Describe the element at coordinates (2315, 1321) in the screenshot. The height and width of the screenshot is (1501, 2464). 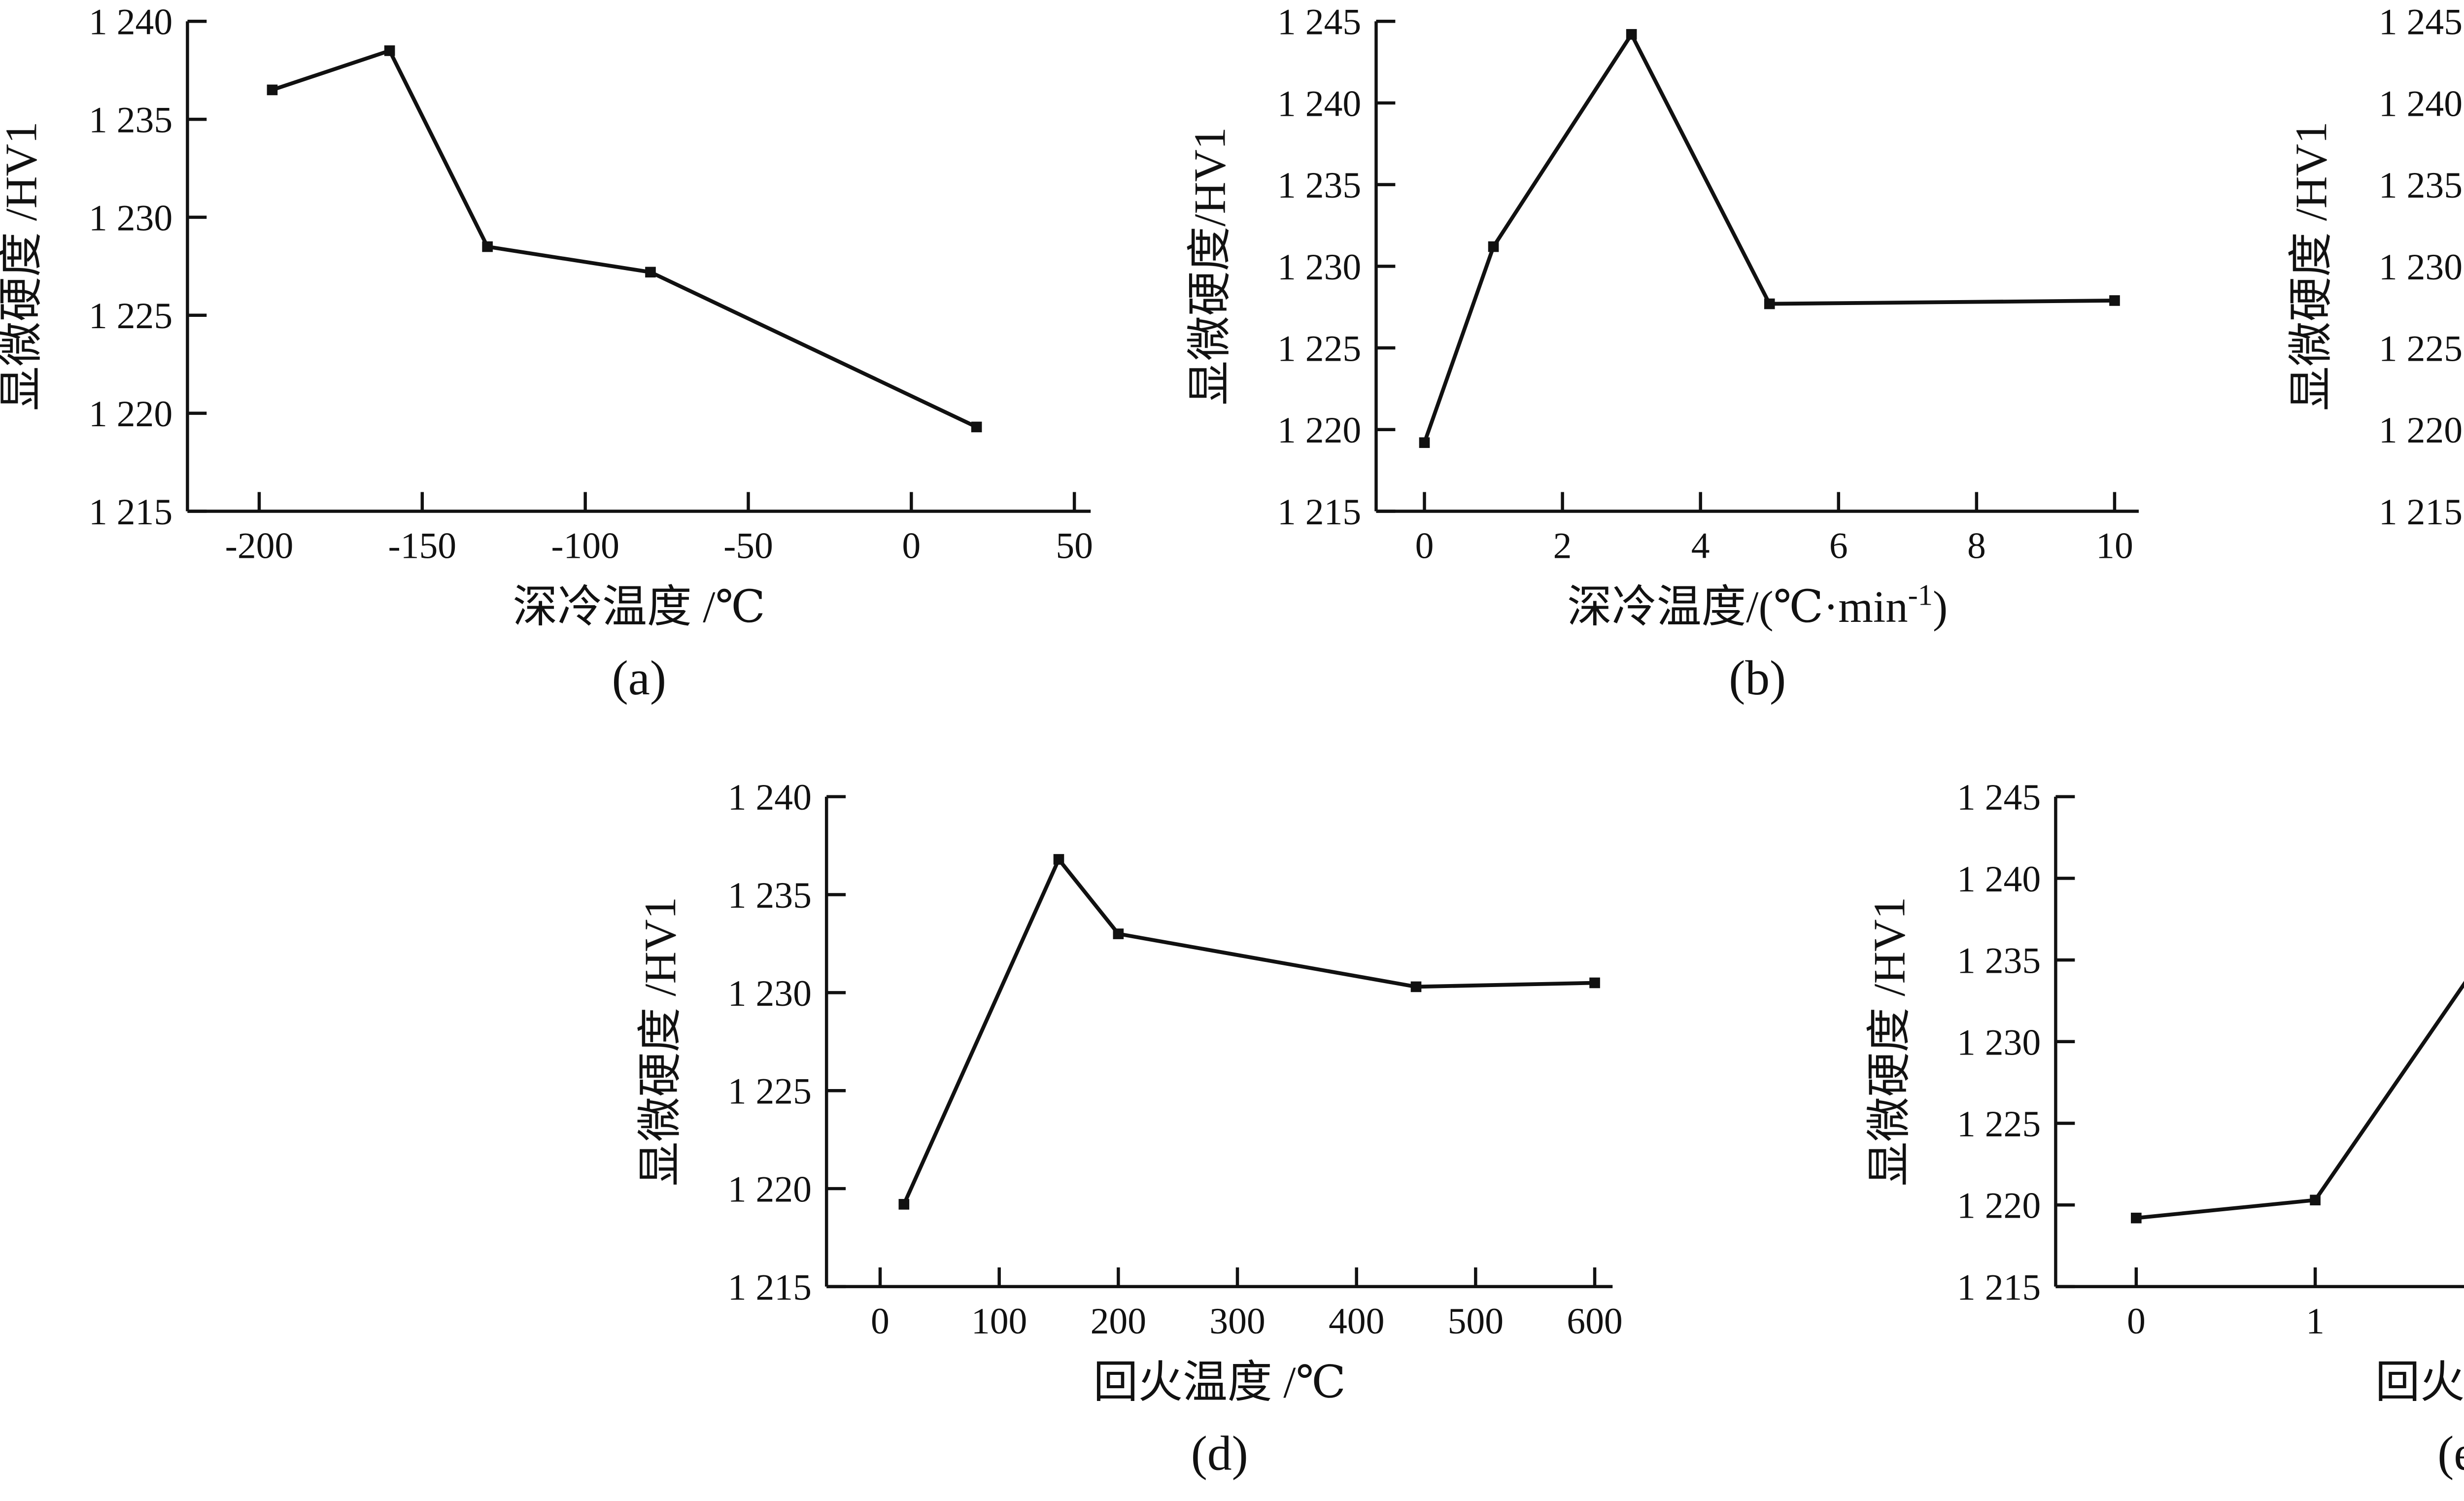
I see `x-tick-label: 1` at that location.